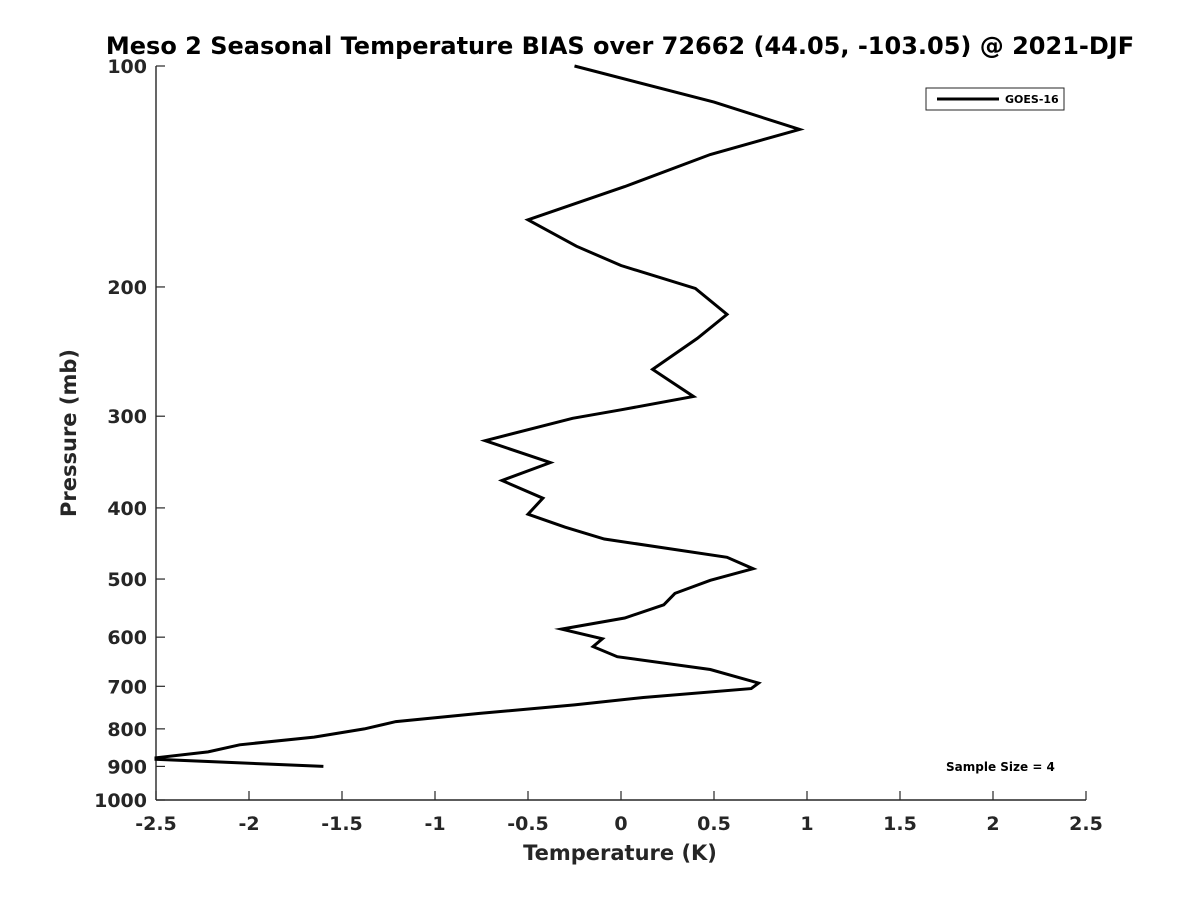 The width and height of the screenshot is (1200, 900). I want to click on y-tick-label: 700, so click(127, 687).